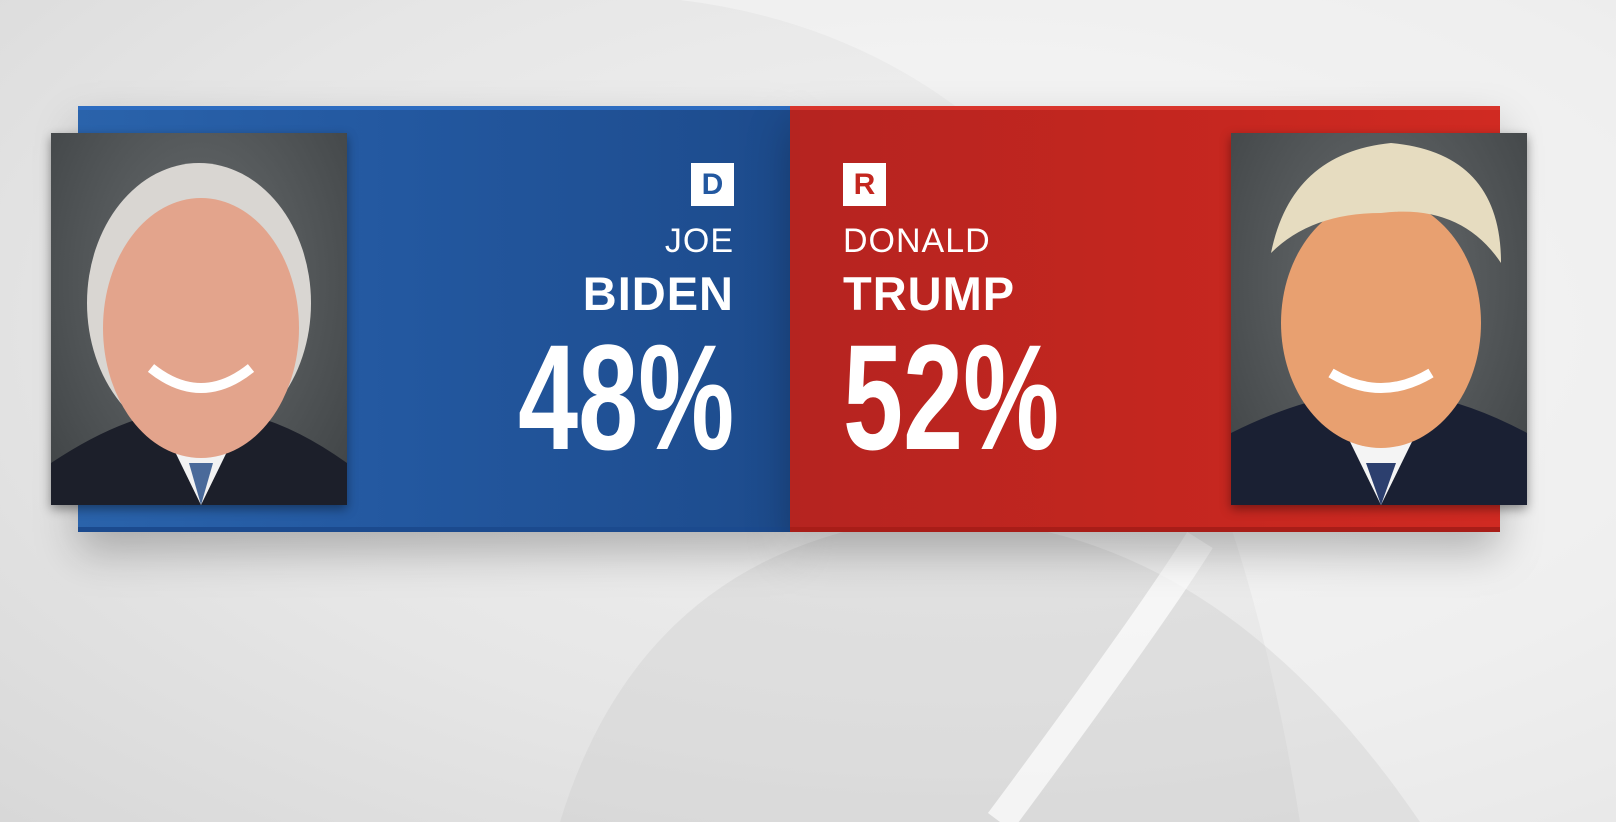  Describe the element at coordinates (864, 184) in the screenshot. I see `party-badge-republican: R` at that location.